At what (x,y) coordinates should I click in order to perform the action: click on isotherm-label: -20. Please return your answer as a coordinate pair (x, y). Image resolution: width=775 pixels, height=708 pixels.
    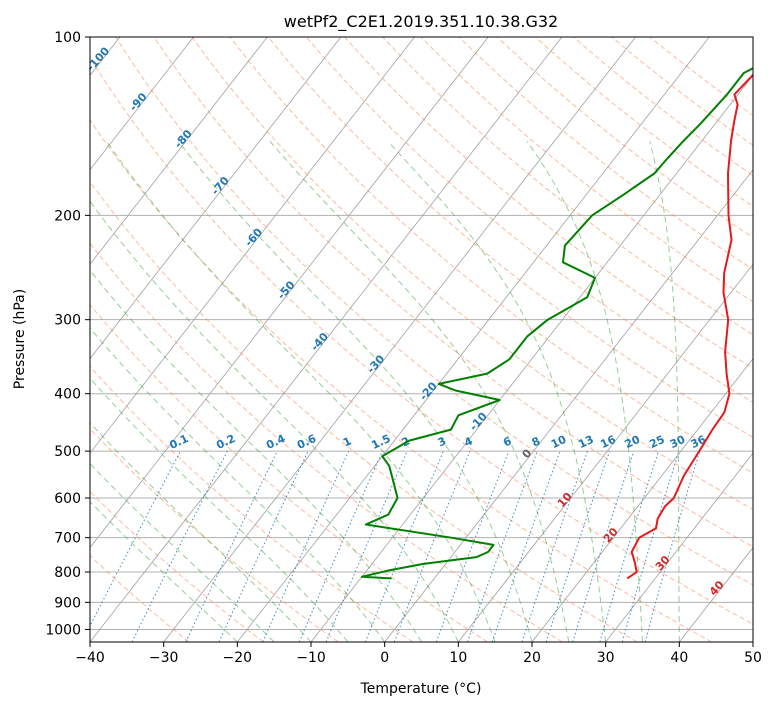
    Looking at the image, I should click on (428, 391).